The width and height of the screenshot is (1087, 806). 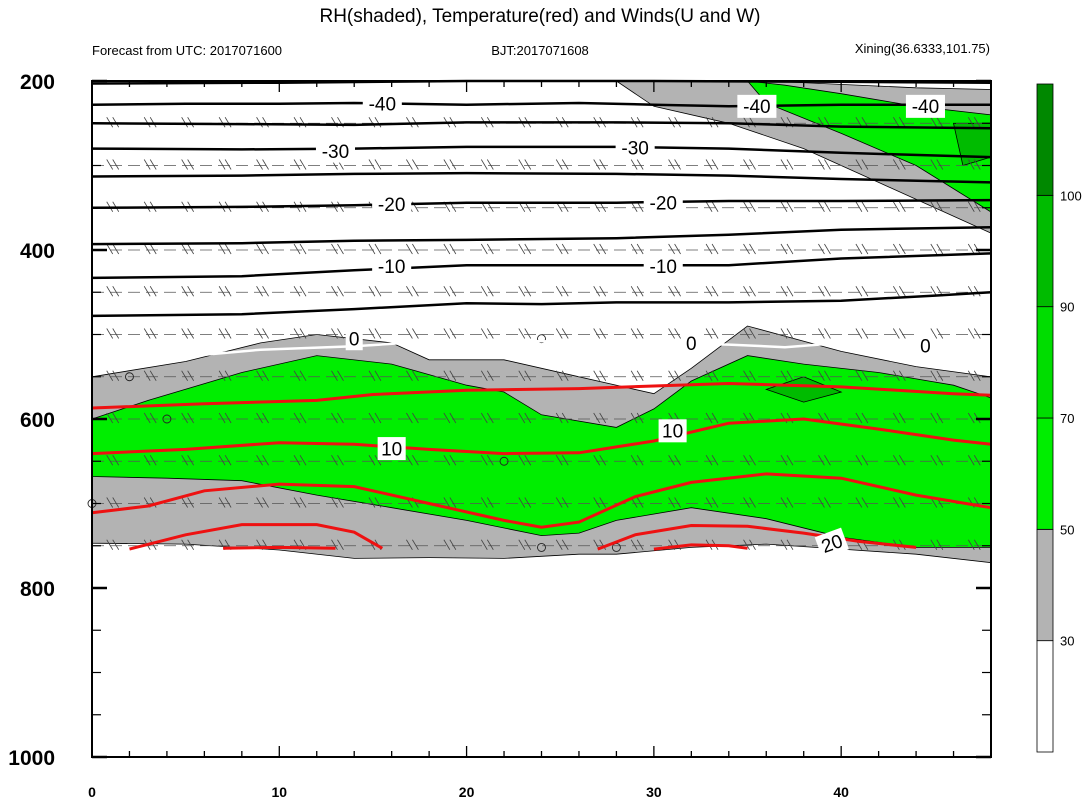 What do you see at coordinates (541, 547) in the screenshot?
I see `calm-wind-circle` at bounding box center [541, 547].